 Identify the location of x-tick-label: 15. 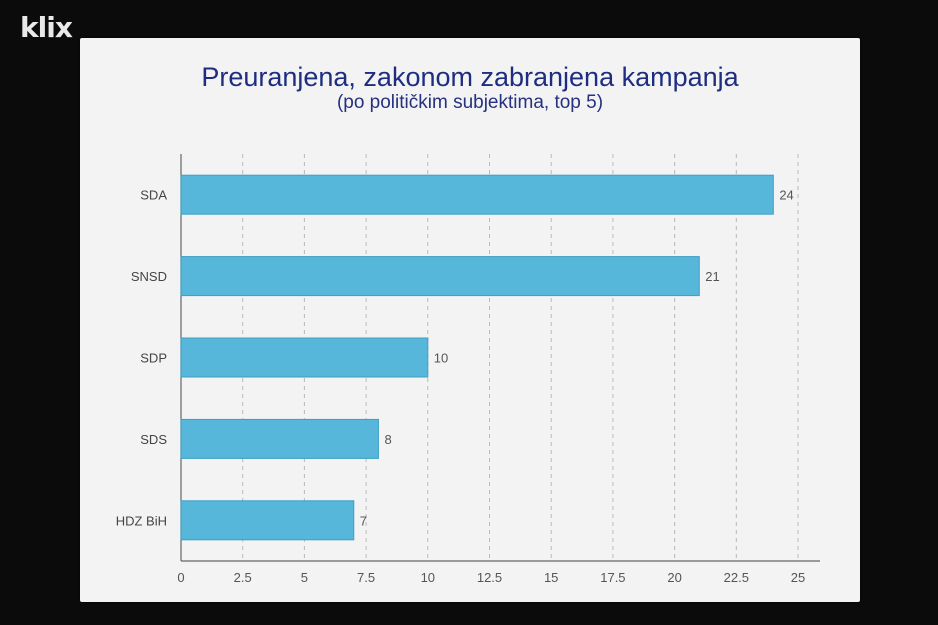
(551, 577).